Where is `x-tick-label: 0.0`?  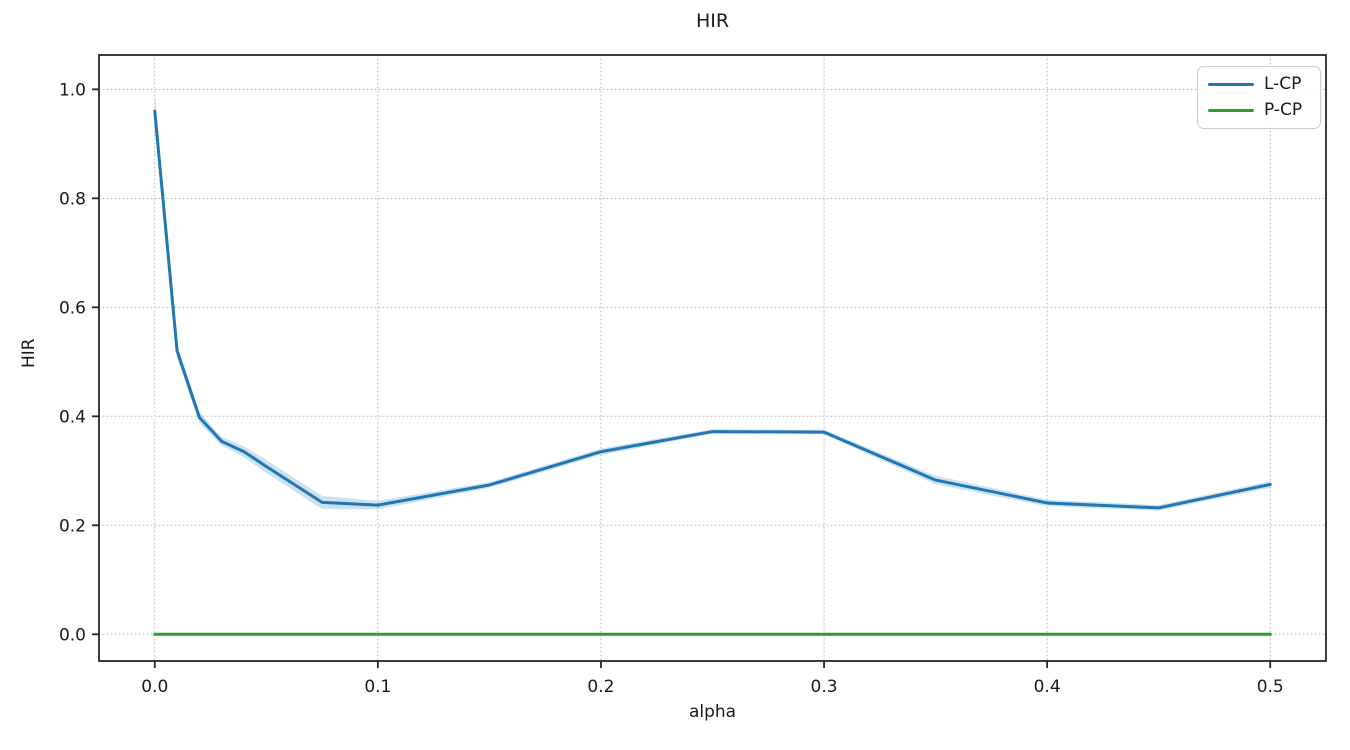 x-tick-label: 0.0 is located at coordinates (154, 687).